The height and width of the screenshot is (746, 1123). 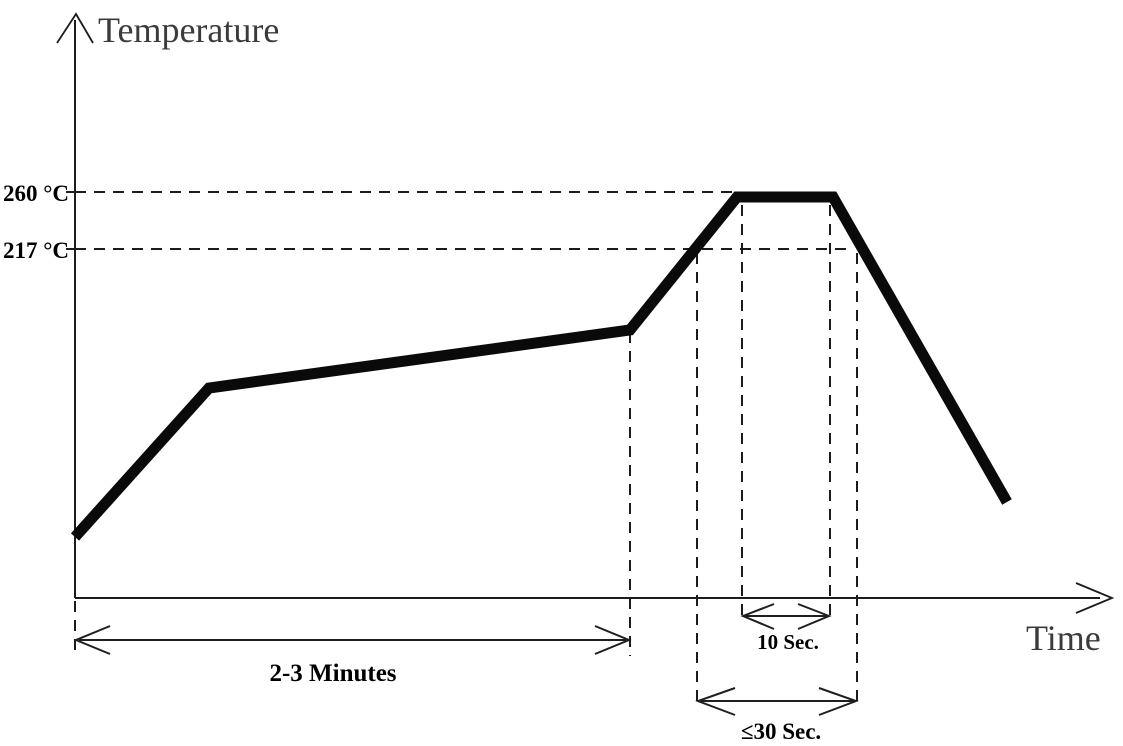 I want to click on measure-liquidus-left-arrow-icon, so click(x=715, y=701).